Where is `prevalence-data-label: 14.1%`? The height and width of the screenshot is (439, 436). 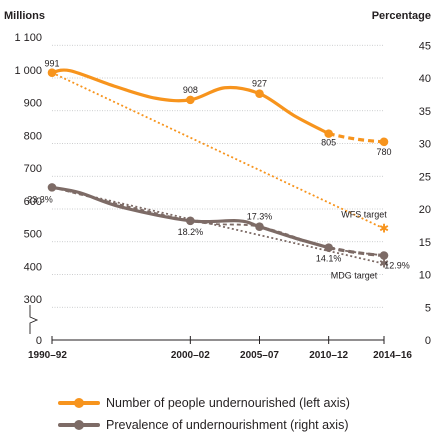
prevalence-data-label: 14.1% is located at coordinates (329, 259).